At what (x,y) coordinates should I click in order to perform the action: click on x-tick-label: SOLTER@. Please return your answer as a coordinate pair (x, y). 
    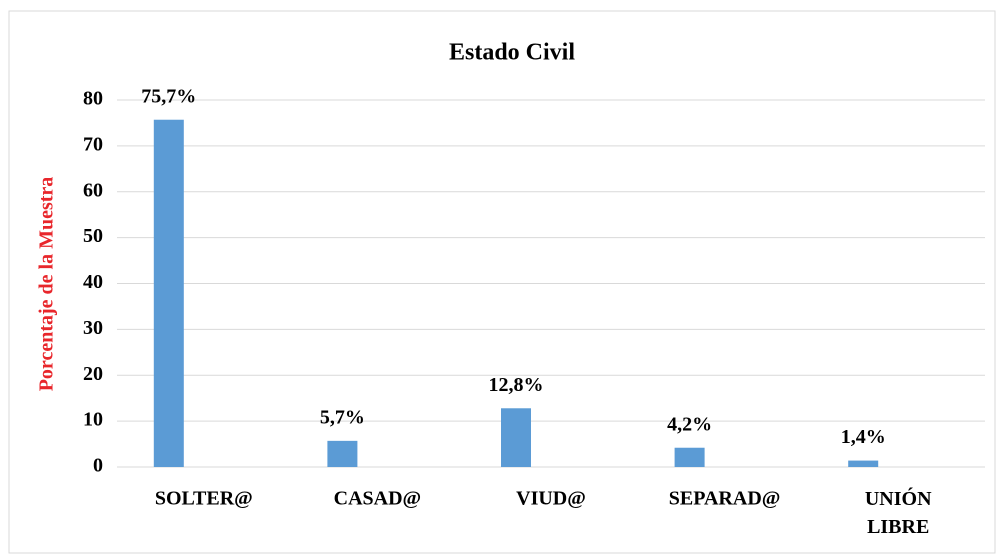
    Looking at the image, I should click on (204, 499).